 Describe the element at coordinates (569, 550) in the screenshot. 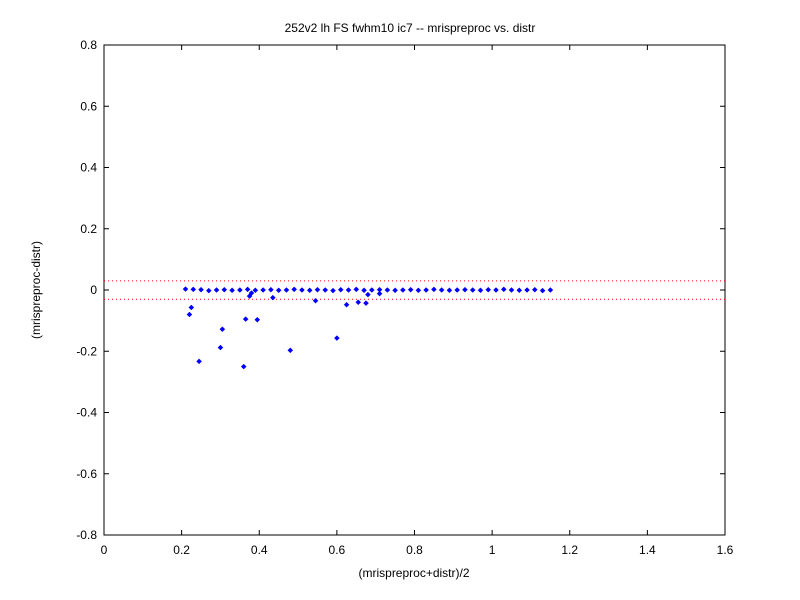

I see `x-tick-label: 1.2` at that location.